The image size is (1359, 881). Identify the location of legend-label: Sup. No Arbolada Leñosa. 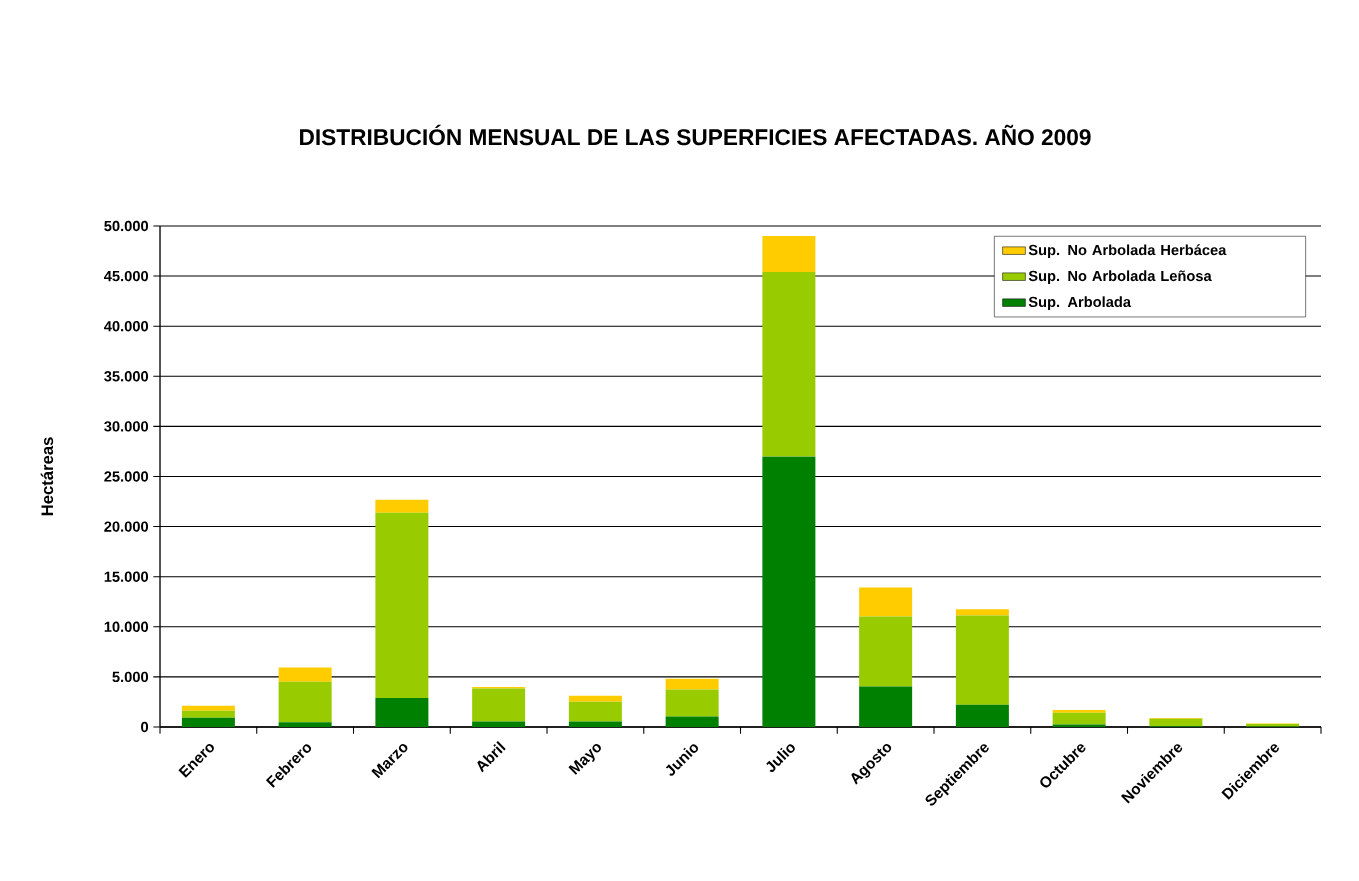
(1120, 277).